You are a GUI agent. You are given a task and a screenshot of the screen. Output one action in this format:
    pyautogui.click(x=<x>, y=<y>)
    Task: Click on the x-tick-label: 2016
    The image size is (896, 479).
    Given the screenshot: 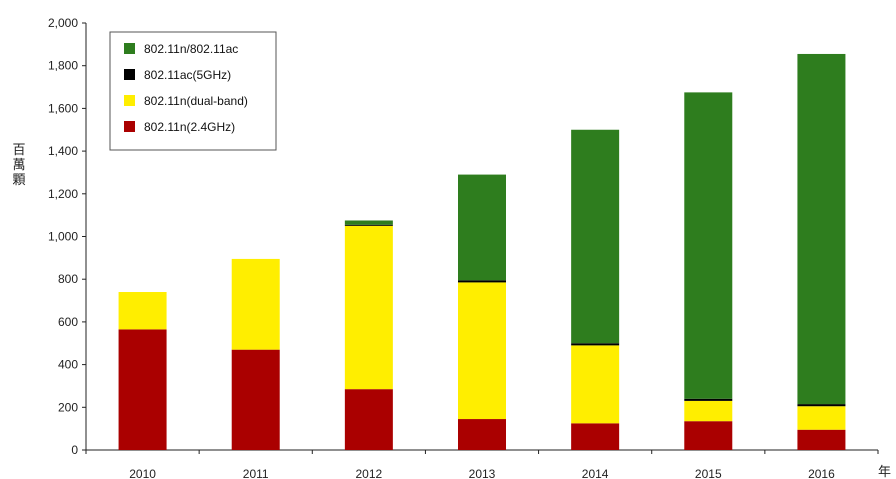 What is the action you would take?
    pyautogui.click(x=821, y=473)
    